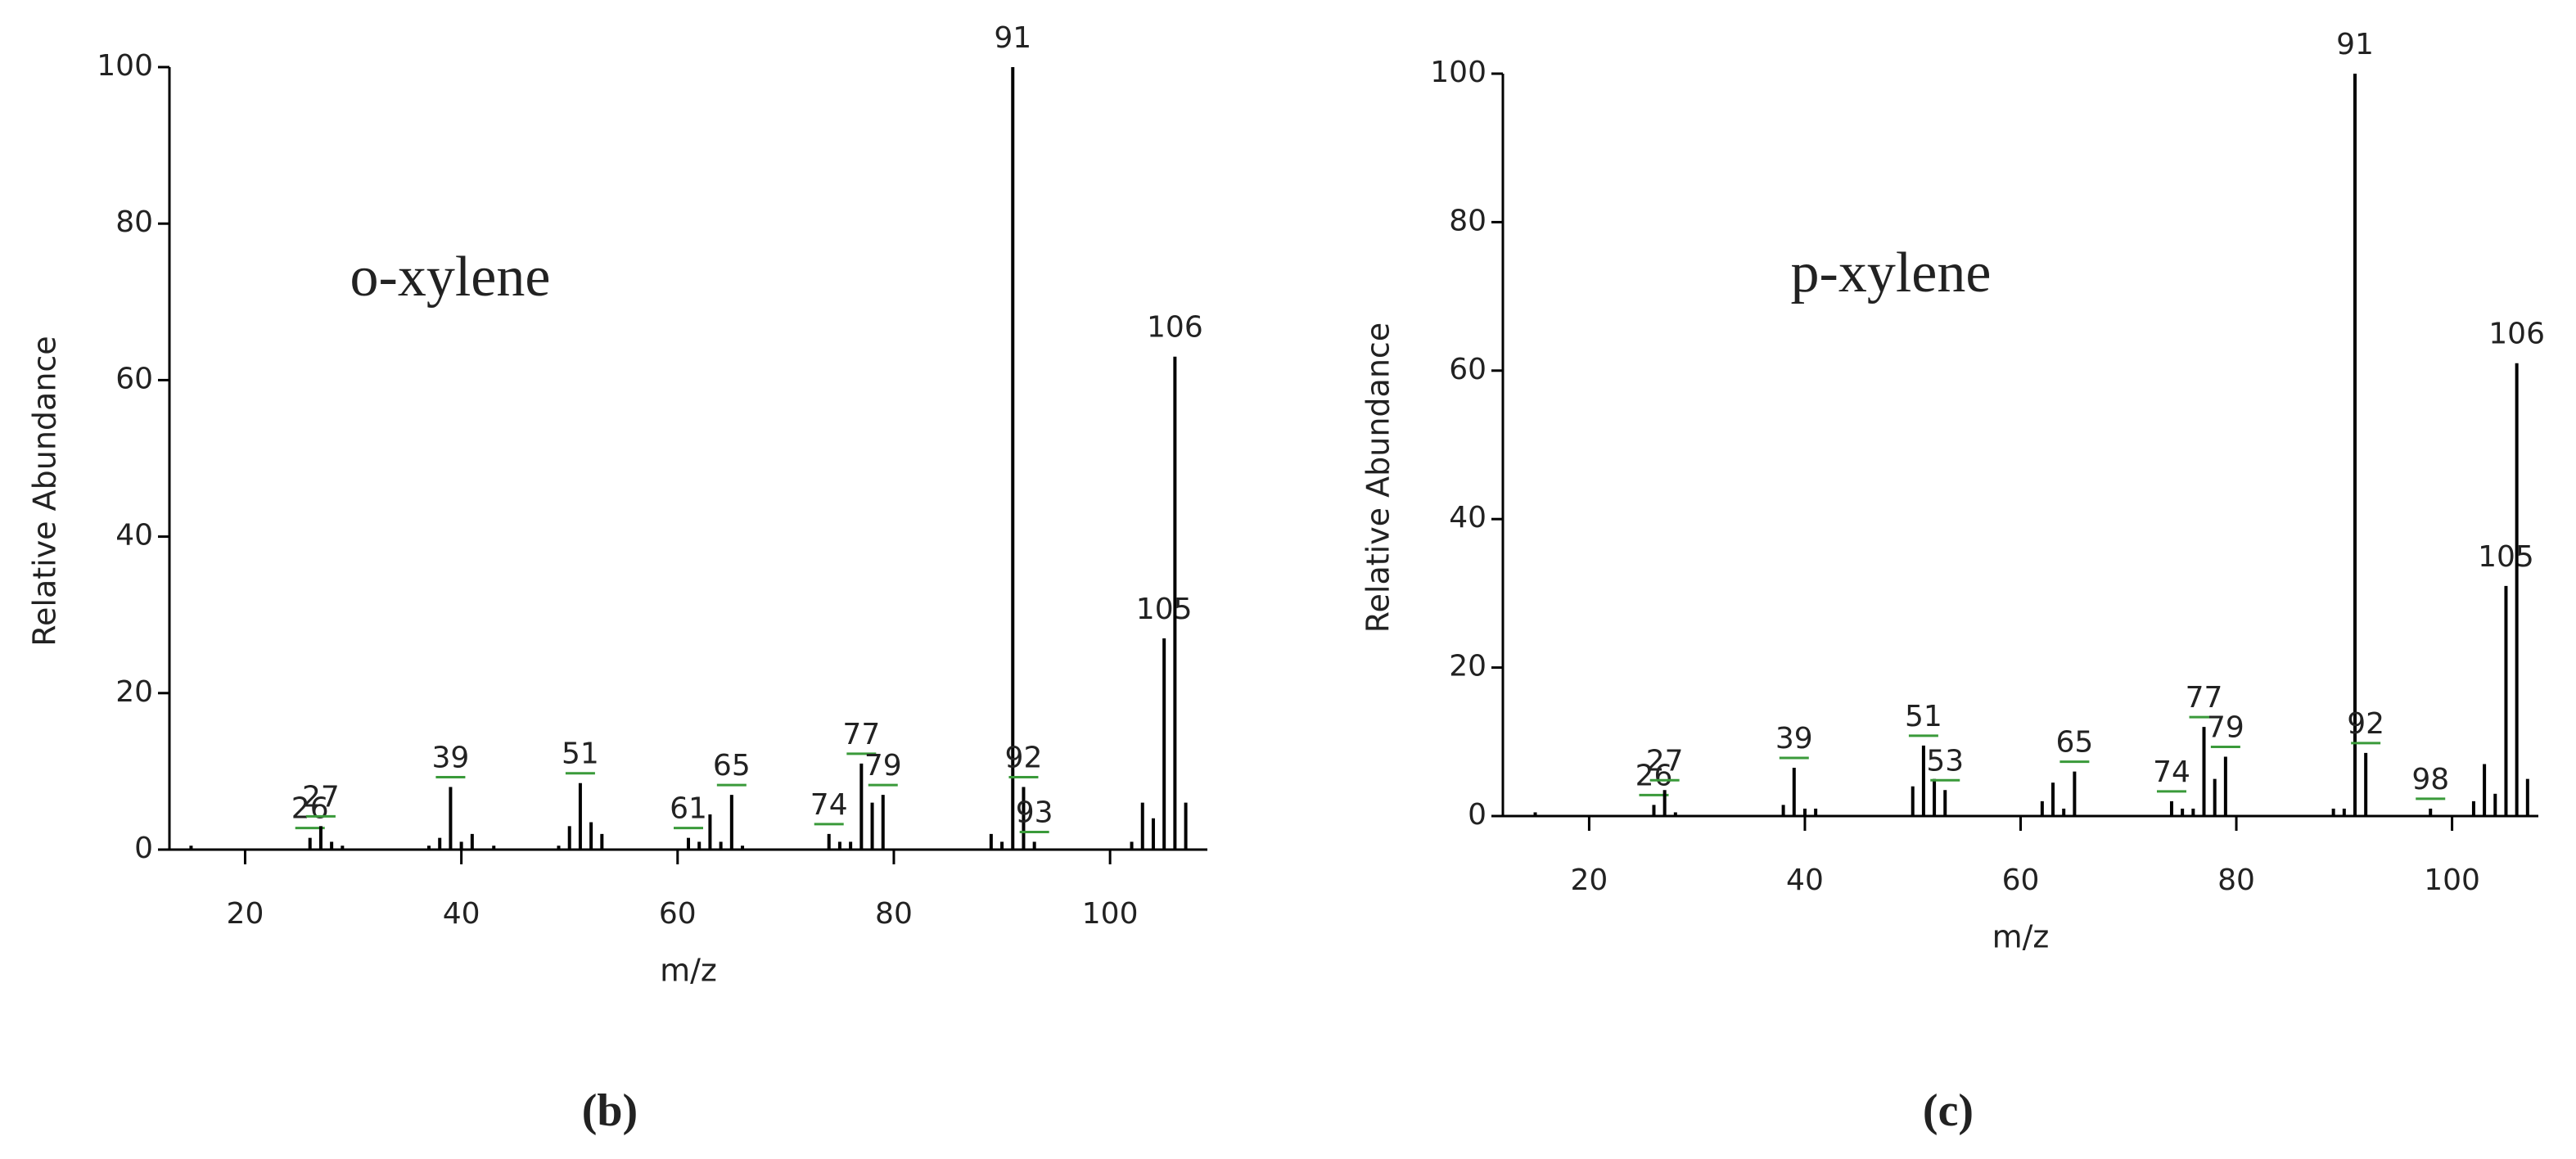 The height and width of the screenshot is (1159, 2576). What do you see at coordinates (1034, 812) in the screenshot?
I see `peak-label: 93` at bounding box center [1034, 812].